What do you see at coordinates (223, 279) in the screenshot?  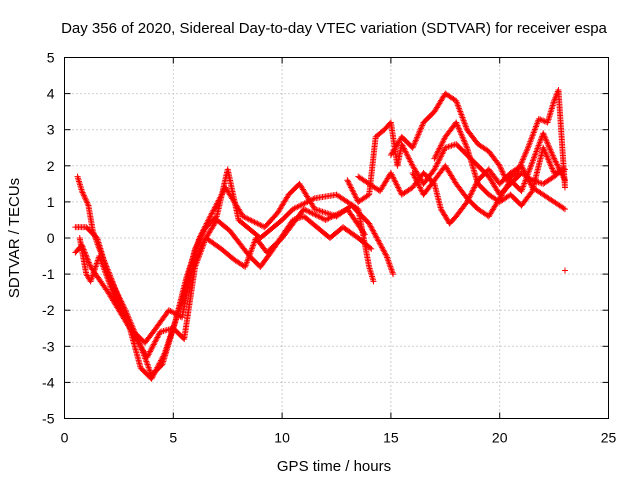 I see `series-track-c` at bounding box center [223, 279].